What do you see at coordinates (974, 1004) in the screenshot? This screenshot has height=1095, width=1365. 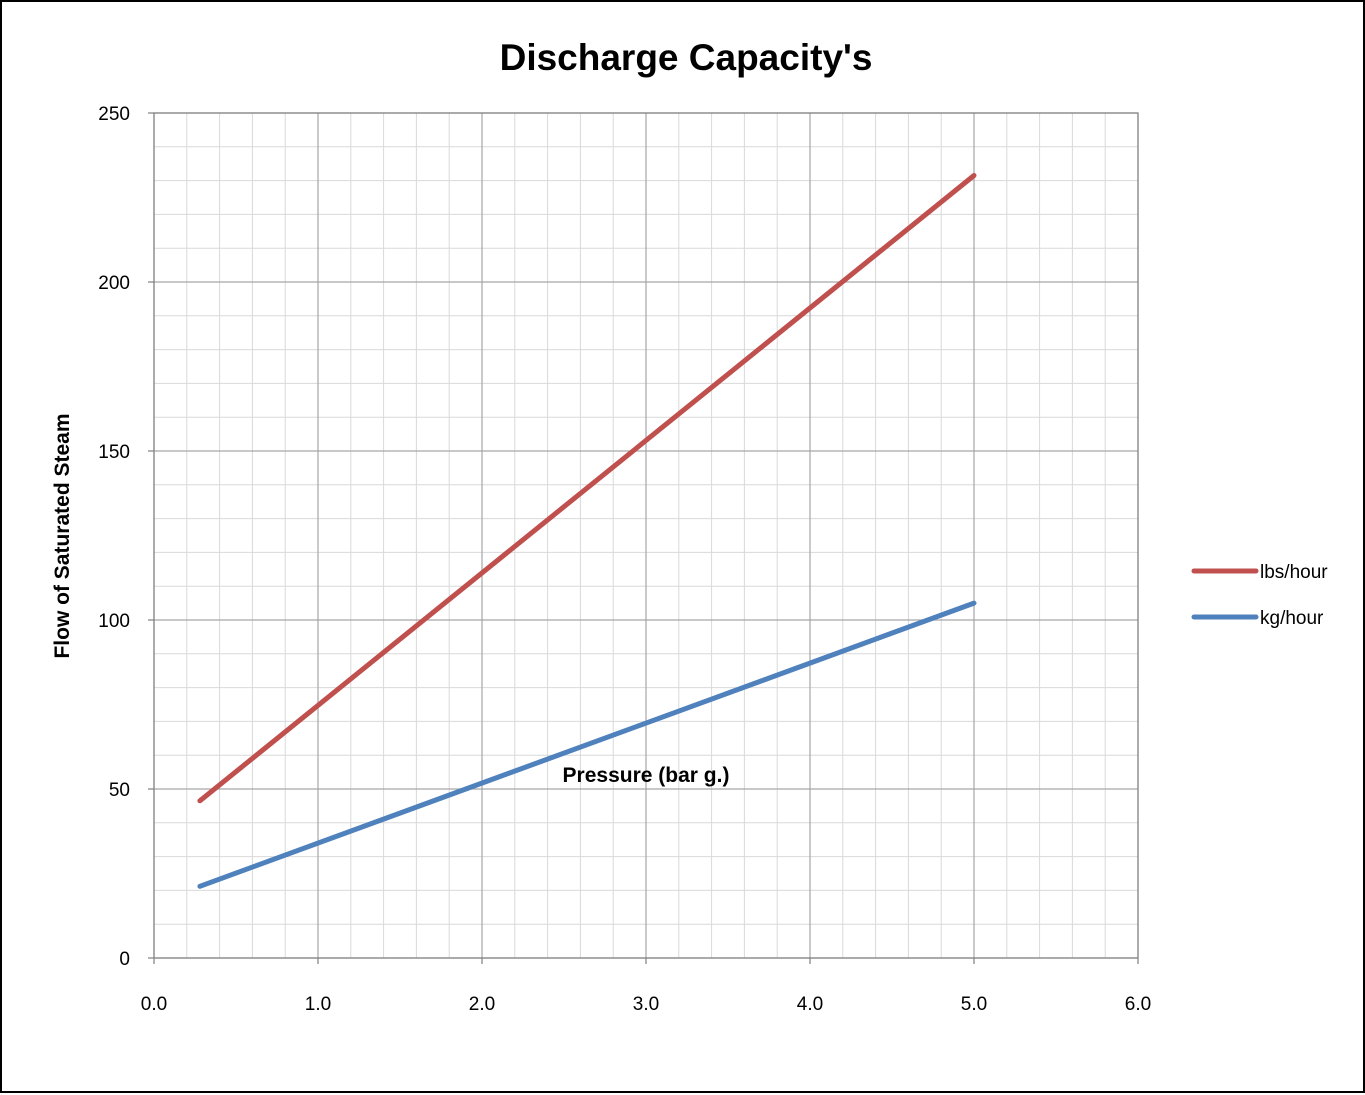 I see `x-tick-label: 5.0` at bounding box center [974, 1004].